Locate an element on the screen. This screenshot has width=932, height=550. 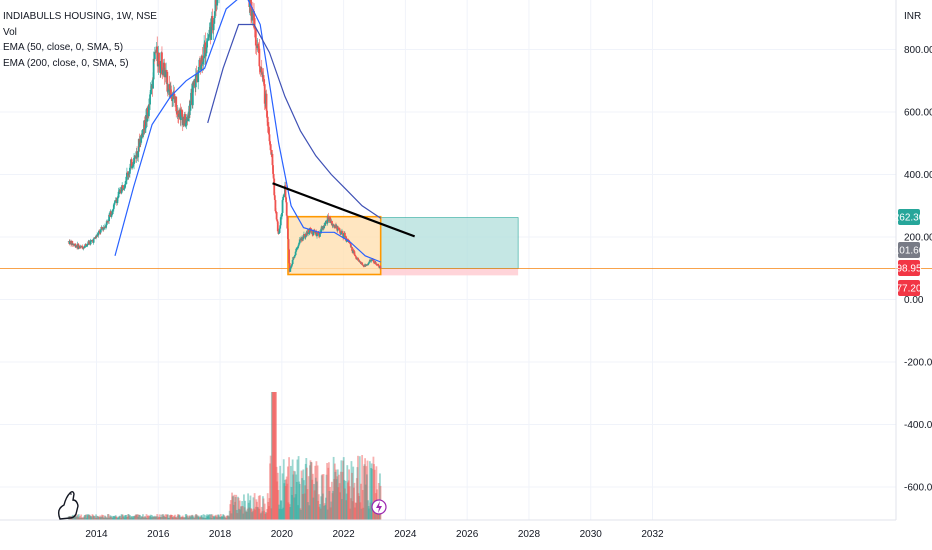
resistance-trendline is located at coordinates (344, 210).